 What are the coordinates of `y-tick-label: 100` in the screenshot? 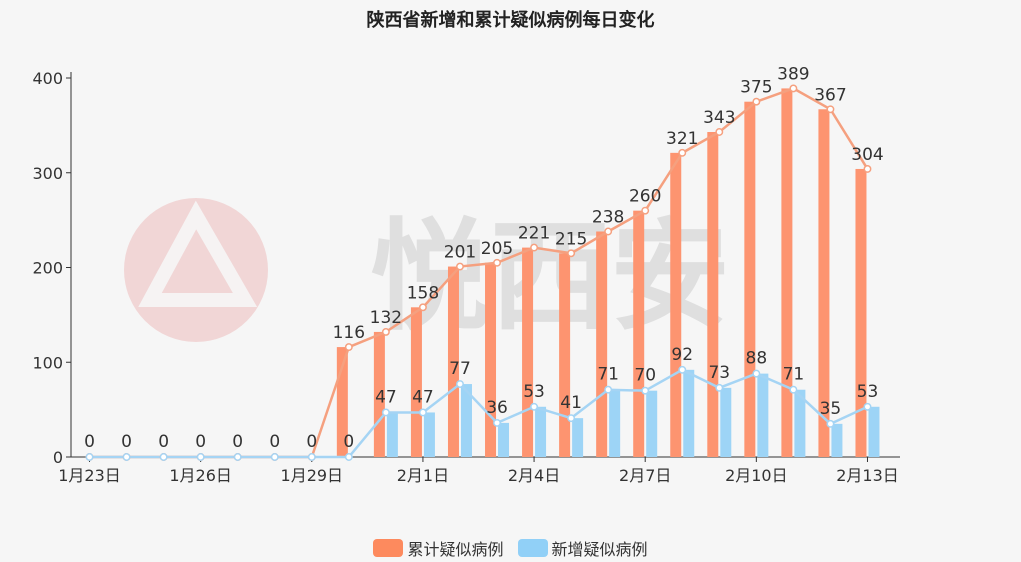 It's located at (47, 362).